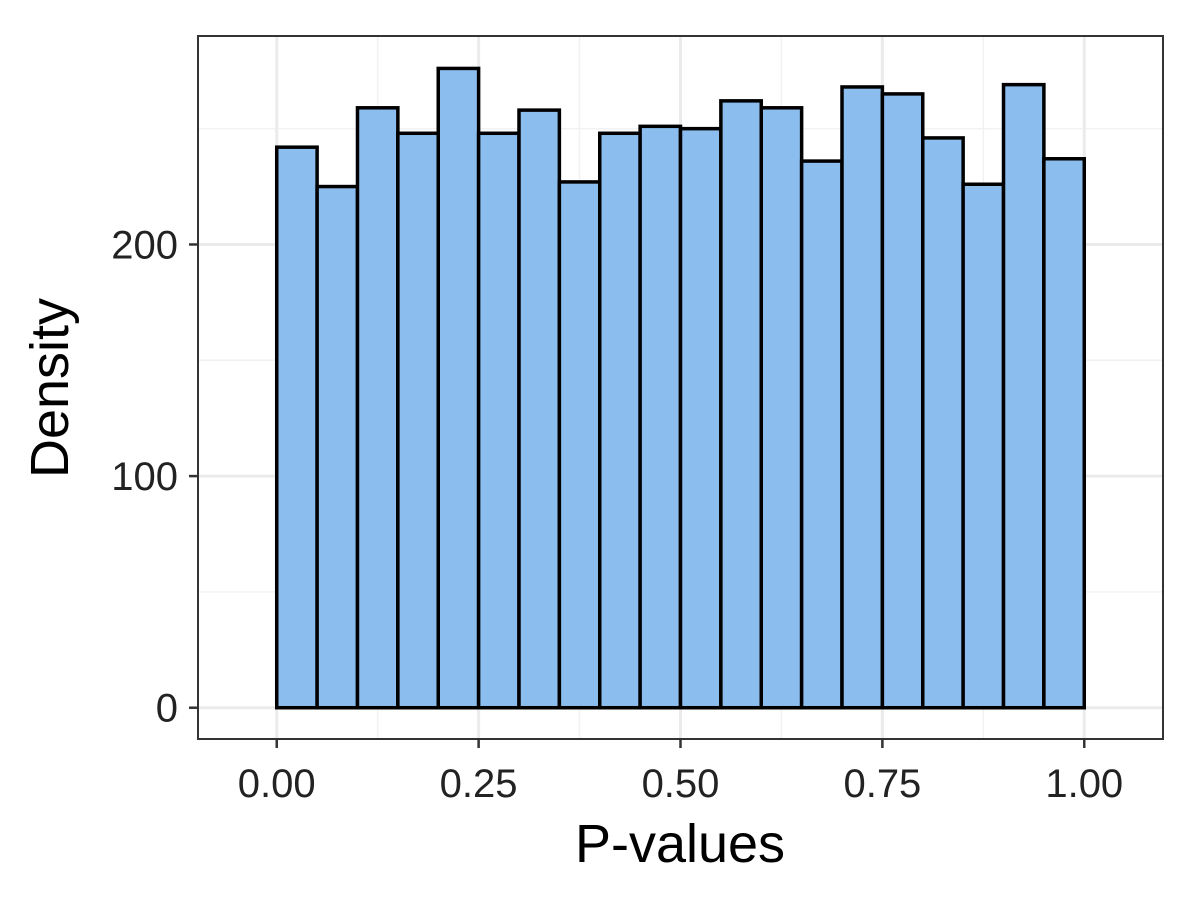  Describe the element at coordinates (1084, 784) in the screenshot. I see `x-tick-label: 1.00` at that location.